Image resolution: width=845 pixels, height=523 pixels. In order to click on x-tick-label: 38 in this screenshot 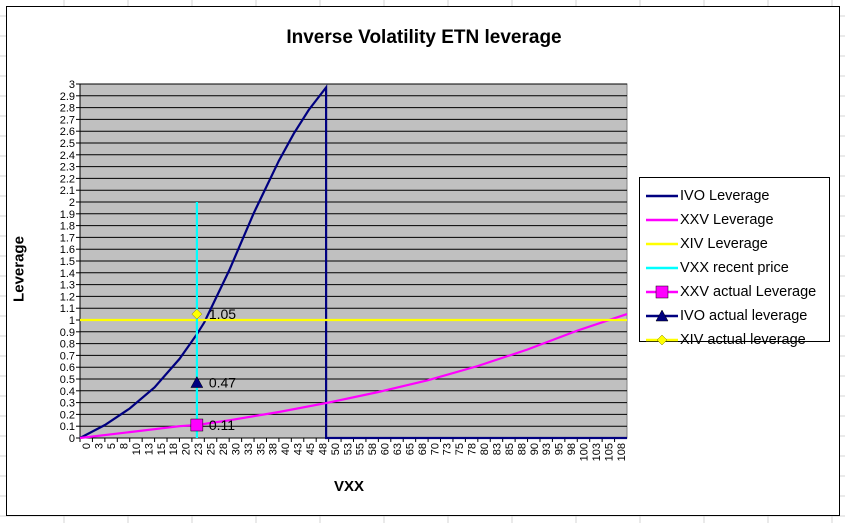, I will do `click(274, 449)`.